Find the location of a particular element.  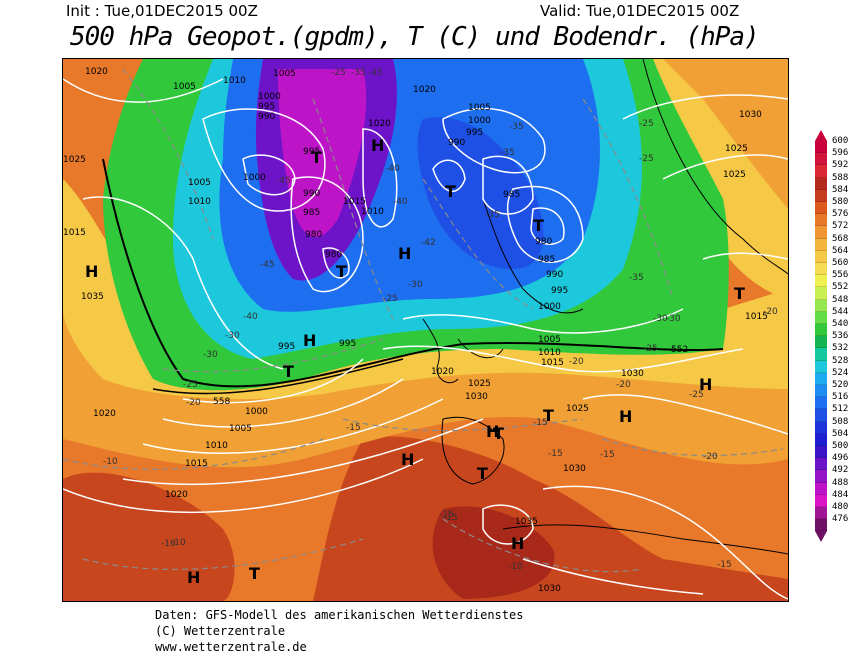

legend-label: 488 is located at coordinates (840, 482).